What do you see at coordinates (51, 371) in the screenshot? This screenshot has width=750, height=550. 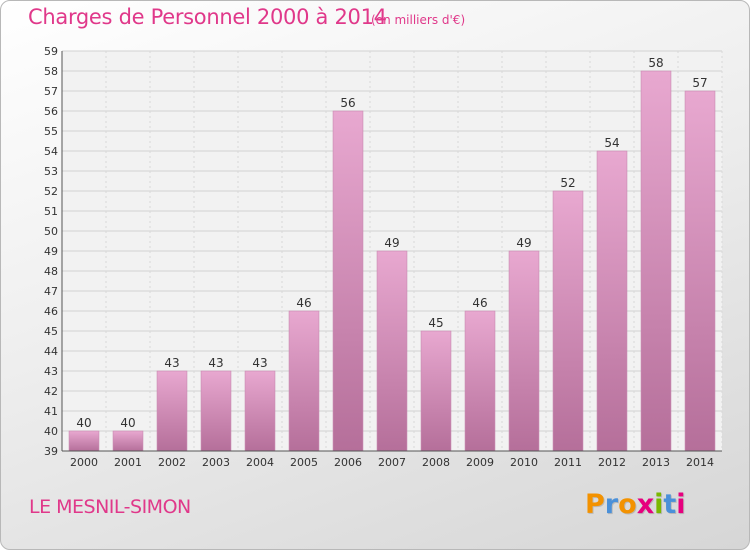 I see `y-tick-label: 43` at bounding box center [51, 371].